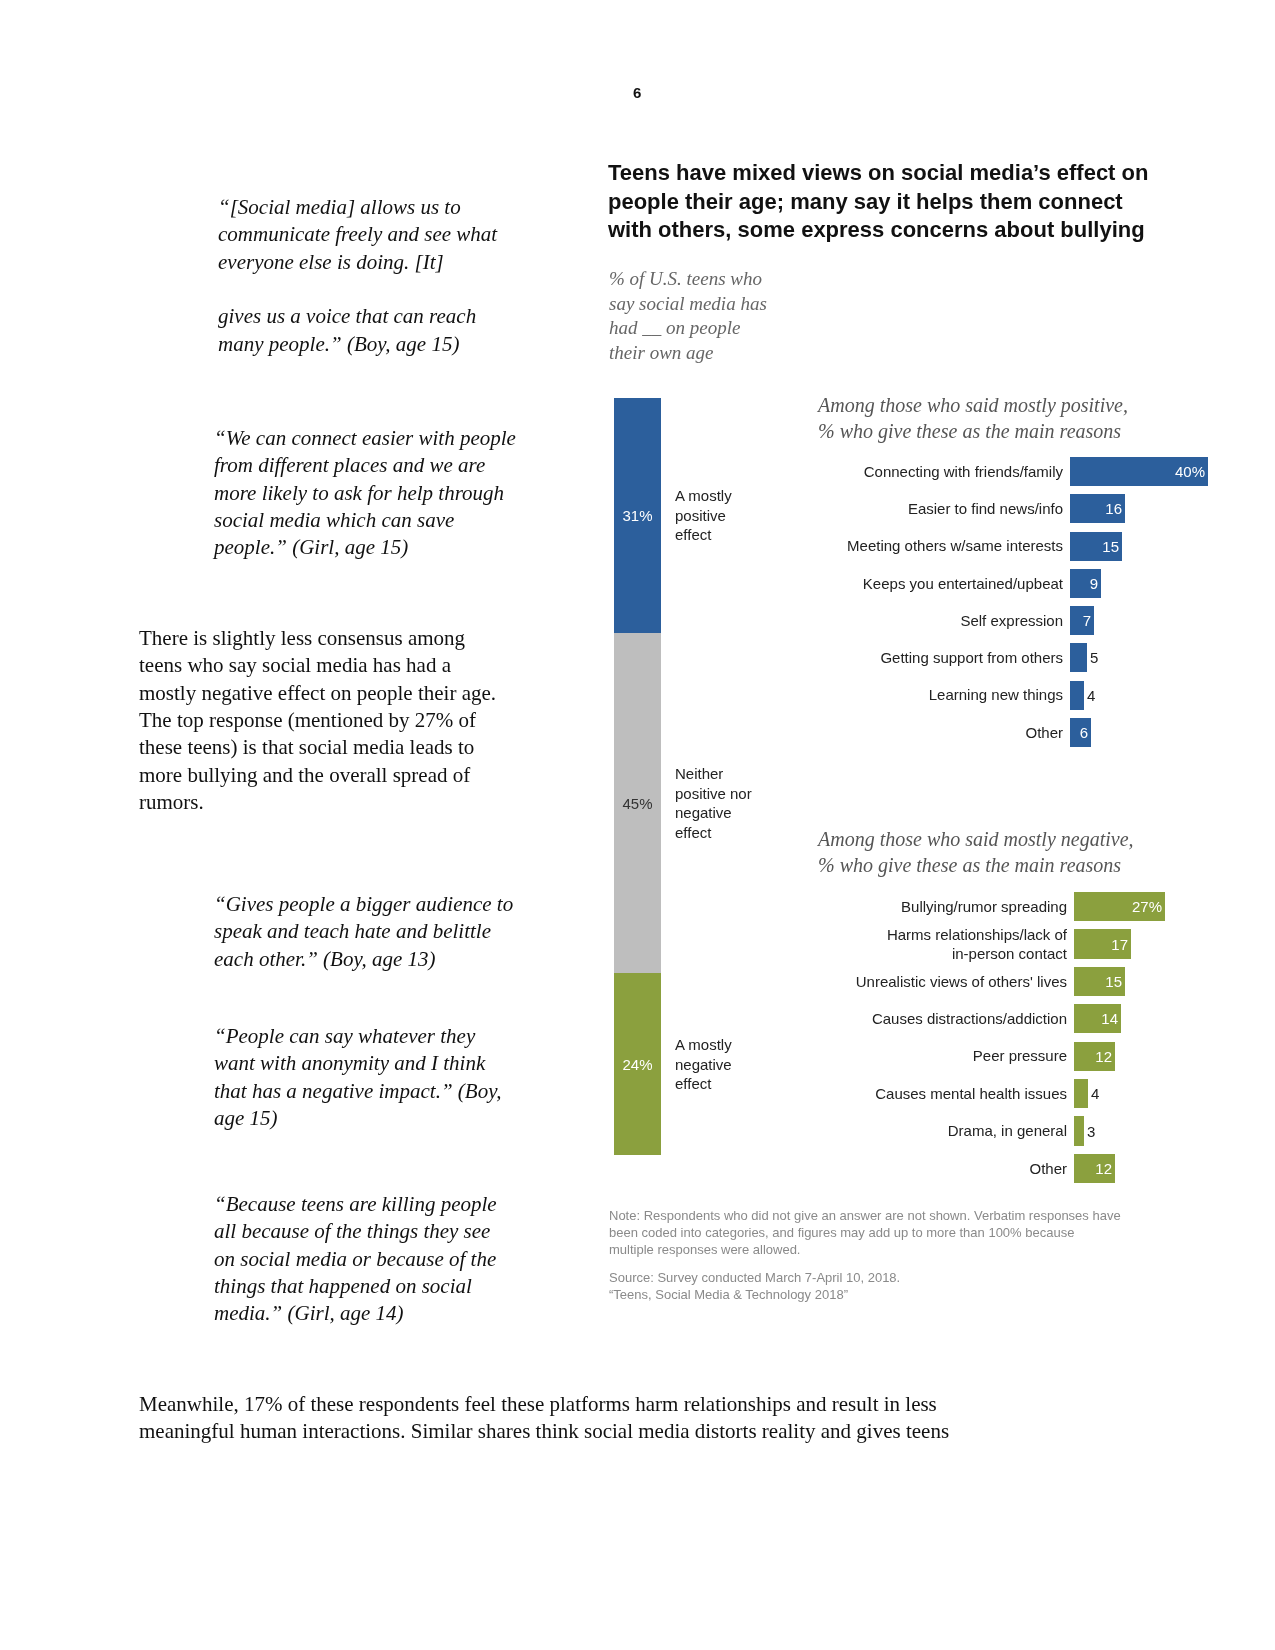 The image size is (1275, 1650). I want to click on chart-title: Among those who said mostly negative, % who give these as the main reasons, so click(975, 852).